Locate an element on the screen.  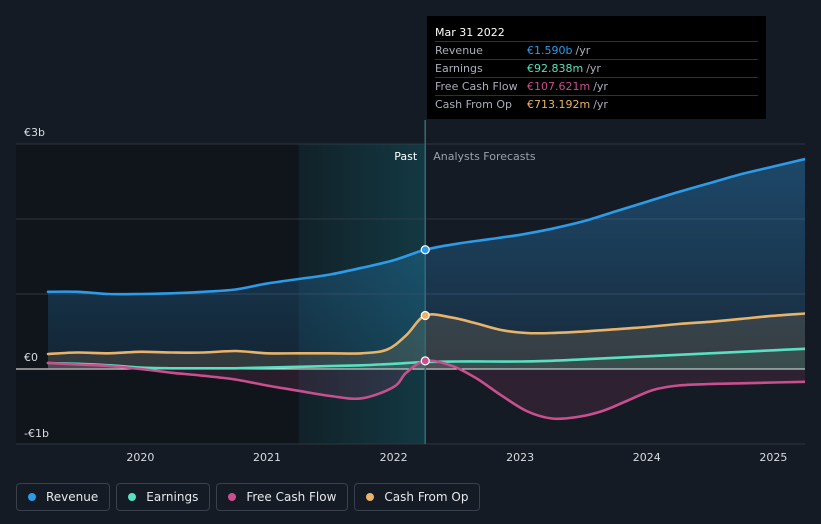
legend-label: Earnings is located at coordinates (172, 497).